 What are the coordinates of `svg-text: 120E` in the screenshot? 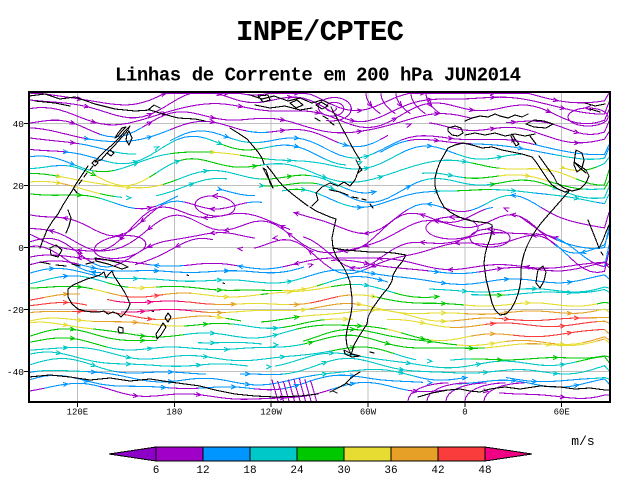 It's located at (78, 413).